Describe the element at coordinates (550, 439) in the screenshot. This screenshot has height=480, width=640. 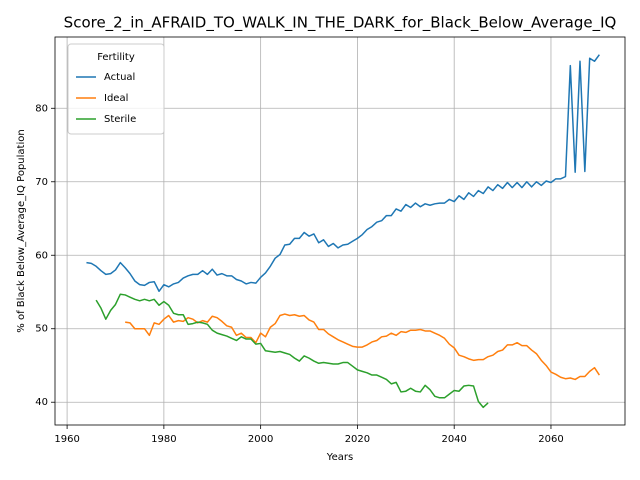
I see `x-tick-label: 2060` at that location.